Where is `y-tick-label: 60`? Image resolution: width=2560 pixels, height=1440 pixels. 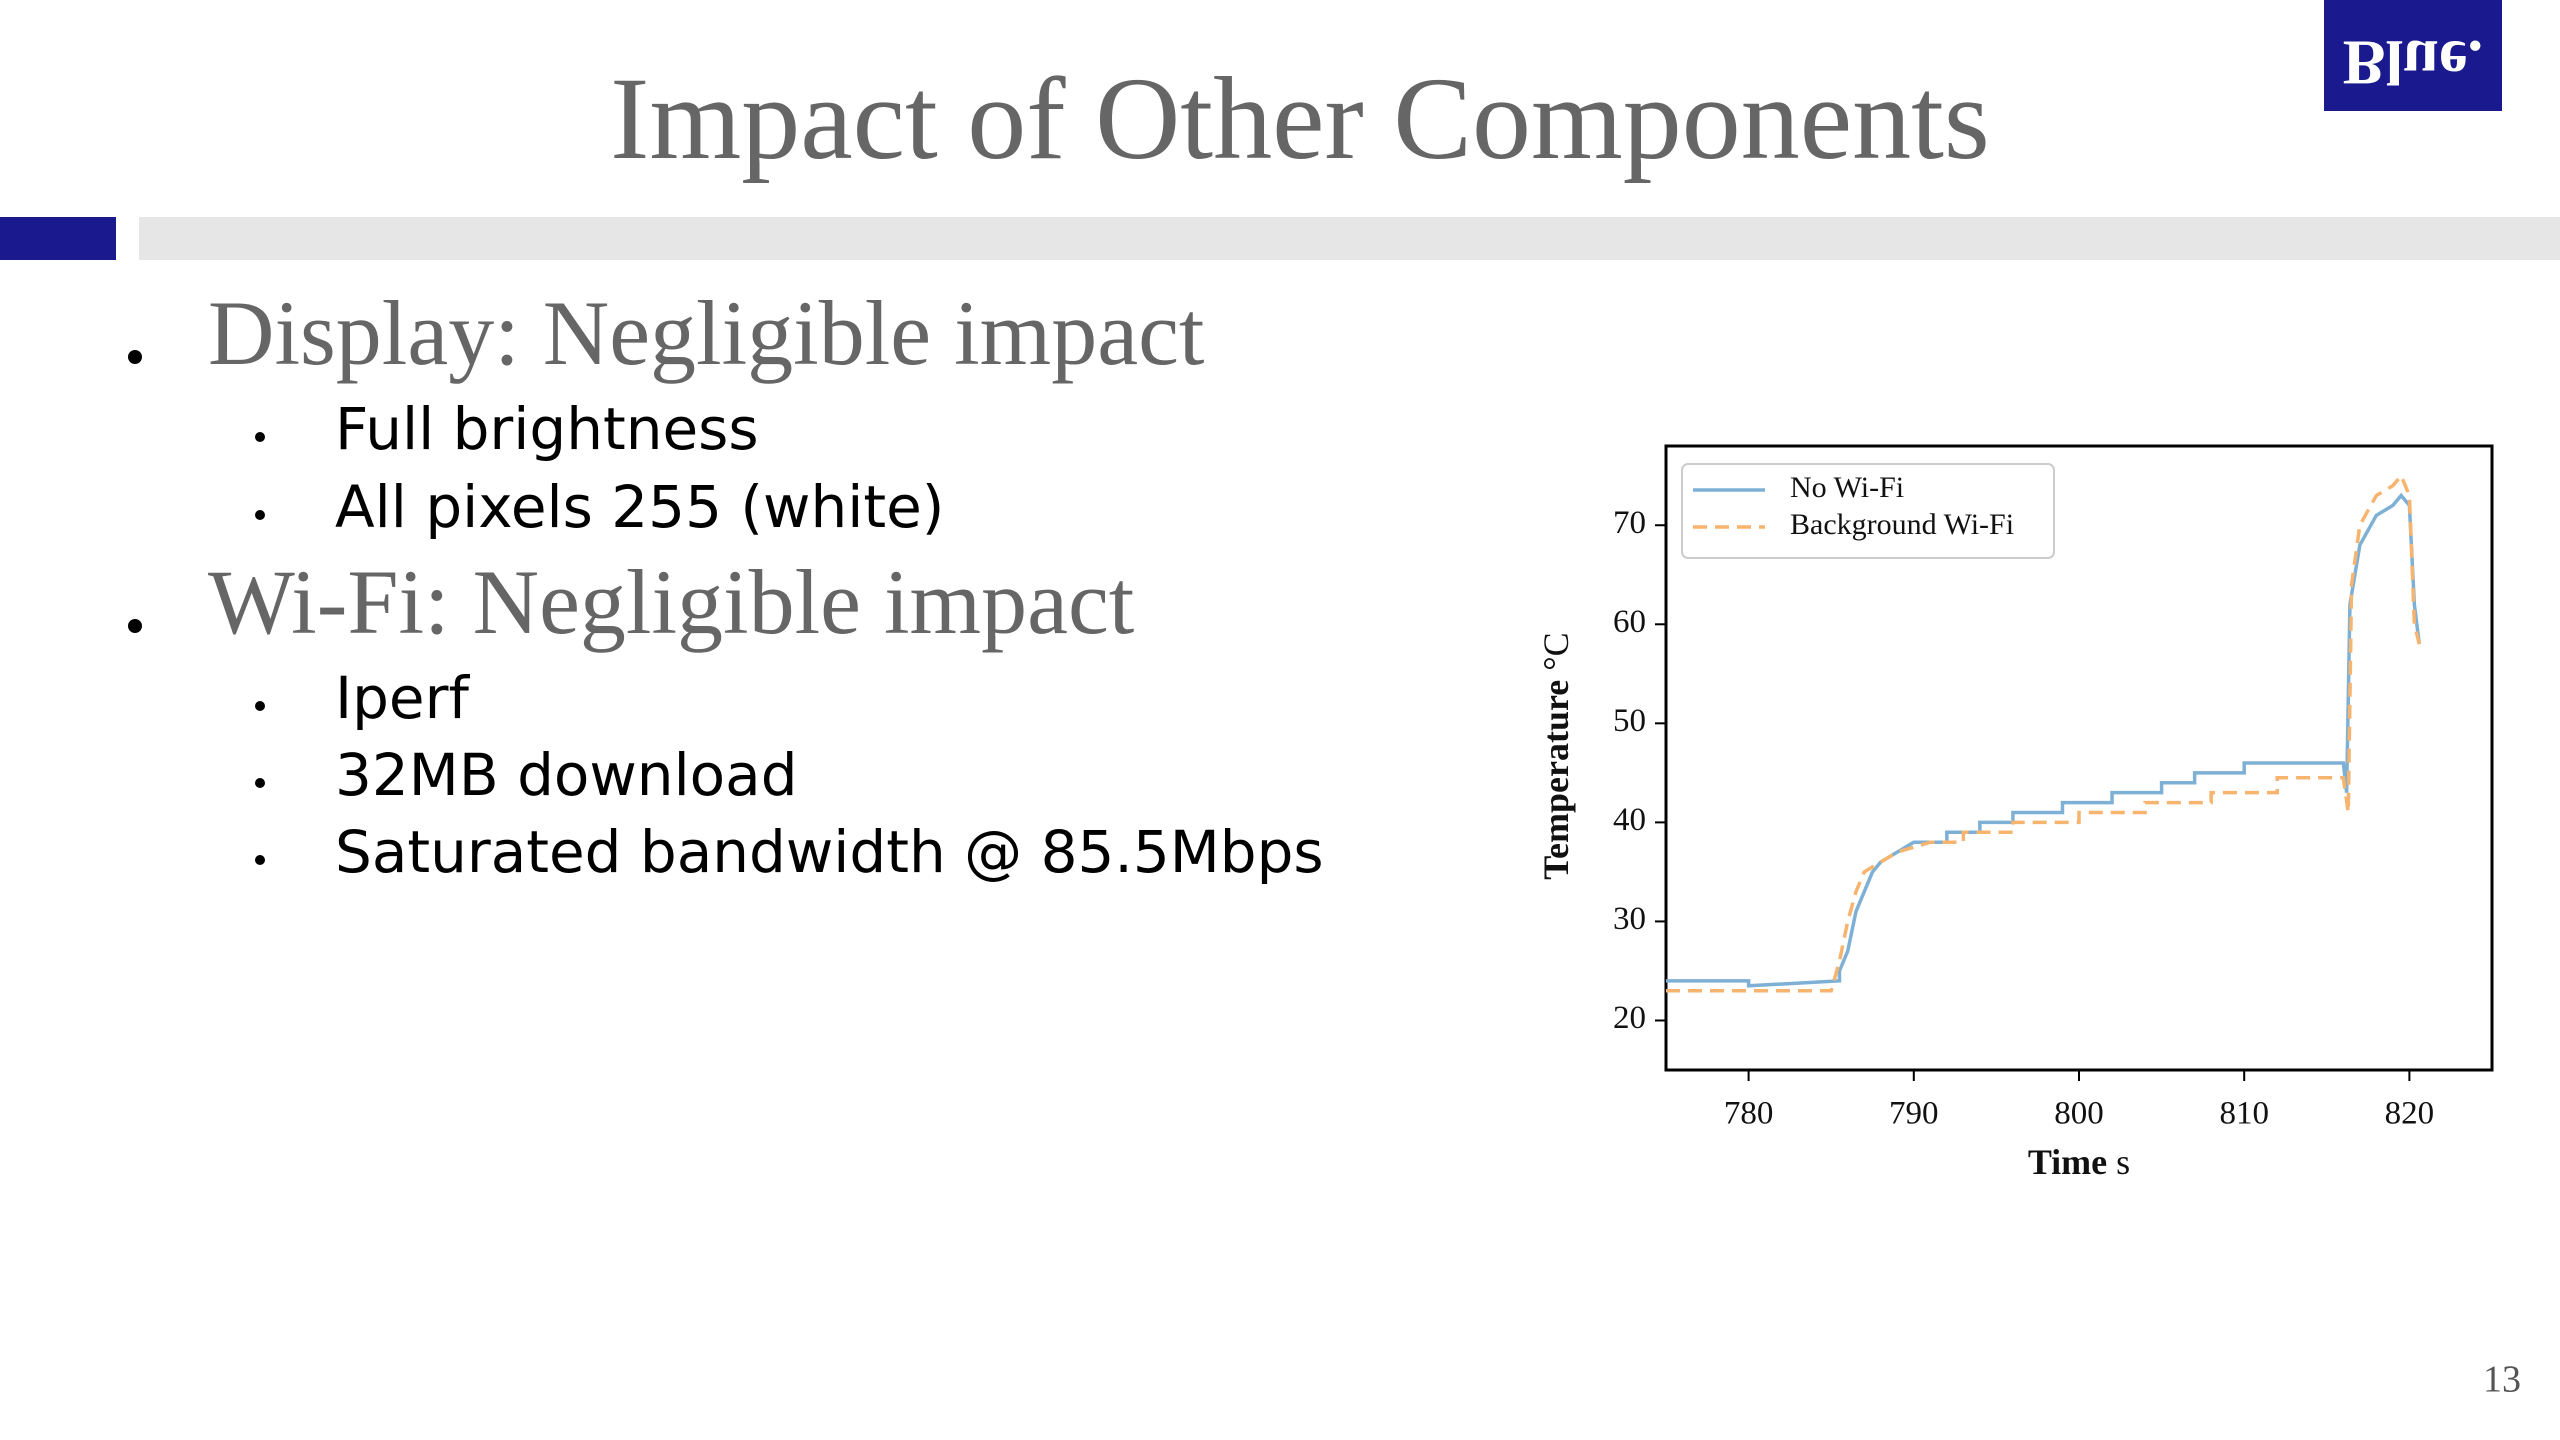
y-tick-label: 60 is located at coordinates (1629, 622).